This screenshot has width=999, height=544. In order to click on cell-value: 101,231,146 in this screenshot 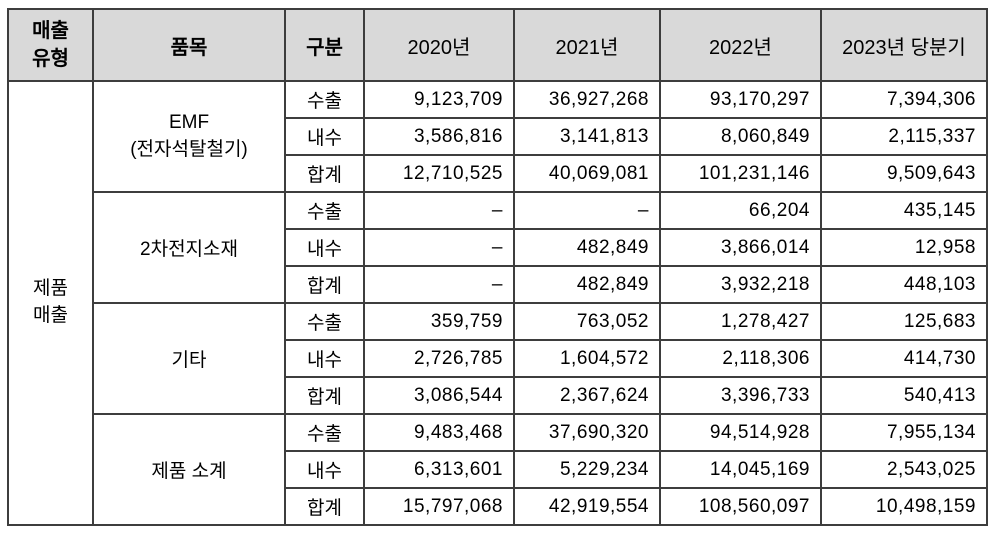, I will do `click(740, 173)`.